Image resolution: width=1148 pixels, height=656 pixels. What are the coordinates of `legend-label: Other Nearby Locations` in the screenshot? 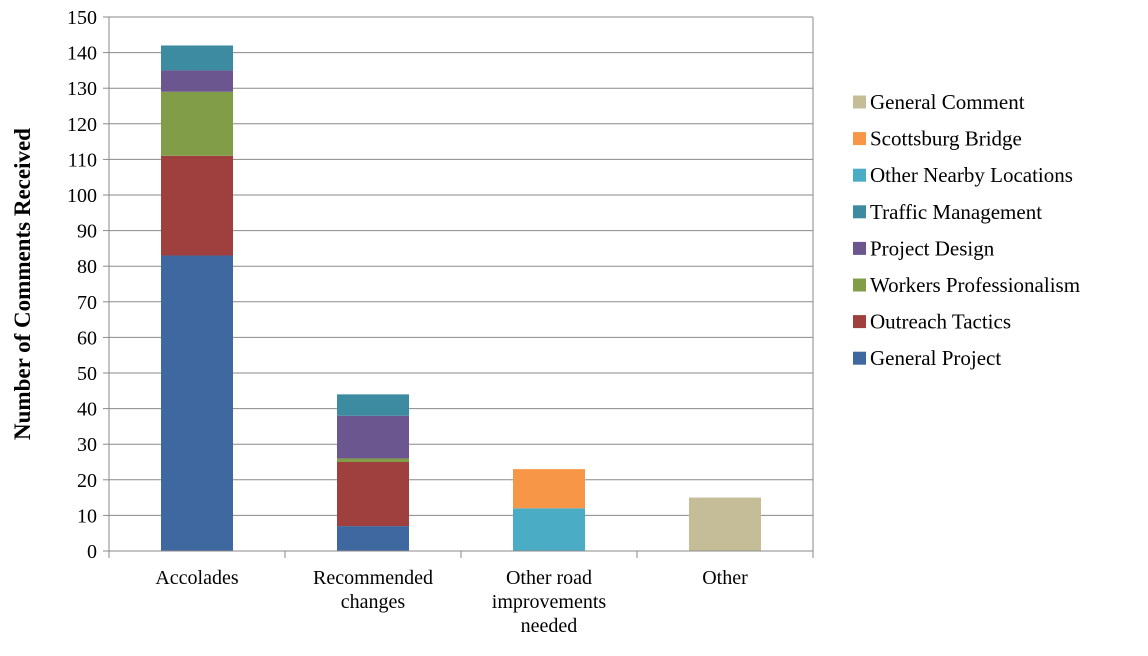 It's located at (971, 175).